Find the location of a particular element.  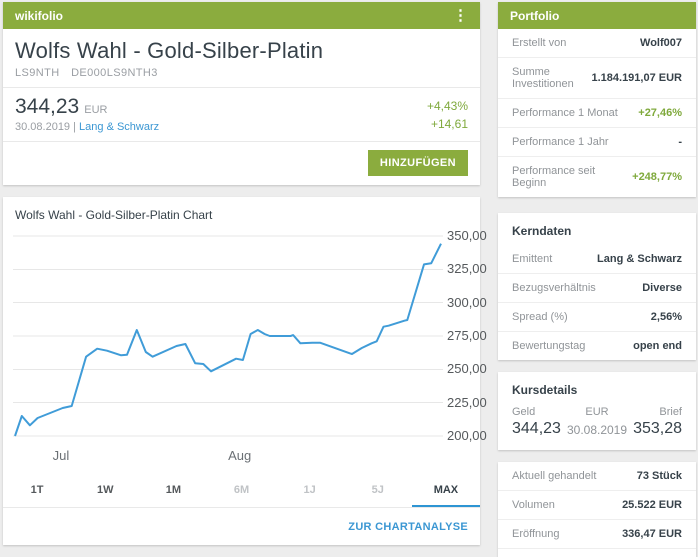

table-row: Performance seit Beginn +248,77% is located at coordinates (597, 177).